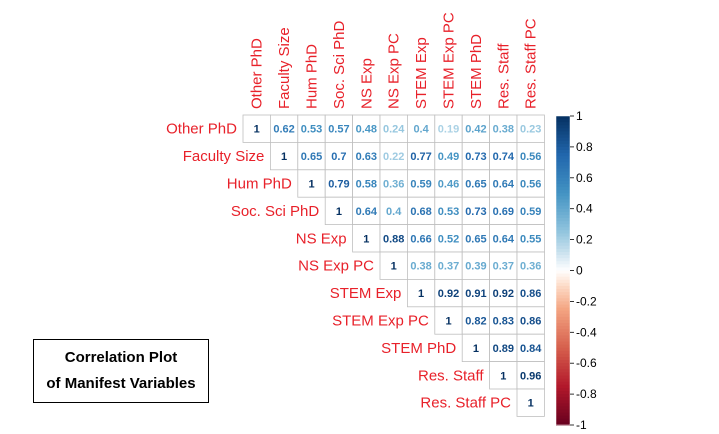 The height and width of the screenshot is (434, 719). I want to click on correlation-value: 0.39, so click(475, 267).